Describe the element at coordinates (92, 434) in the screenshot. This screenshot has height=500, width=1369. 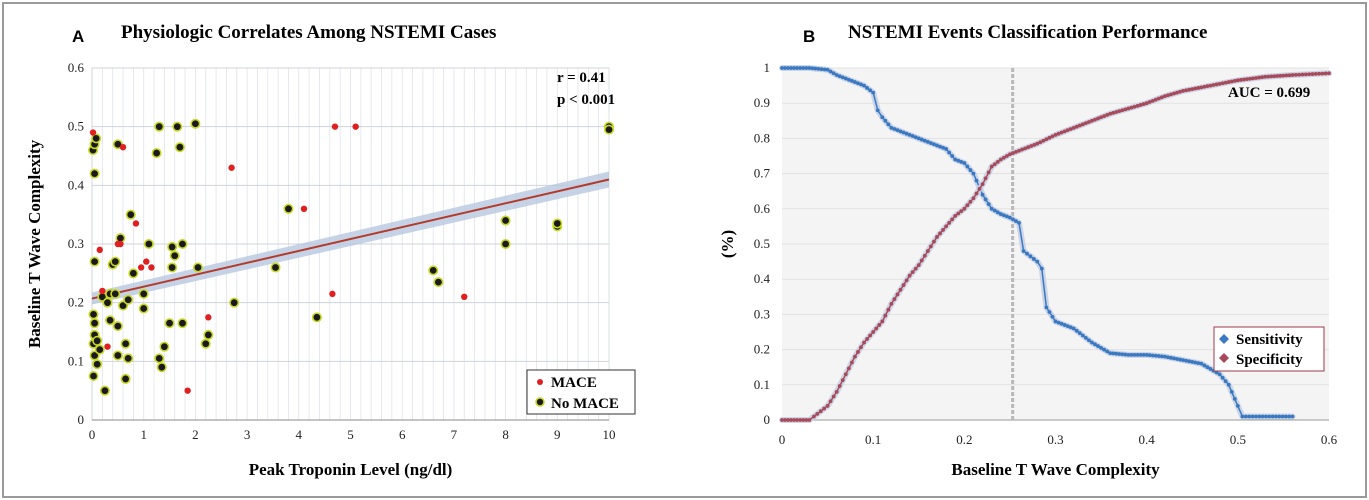
I see `x-tick-label: 0` at that location.